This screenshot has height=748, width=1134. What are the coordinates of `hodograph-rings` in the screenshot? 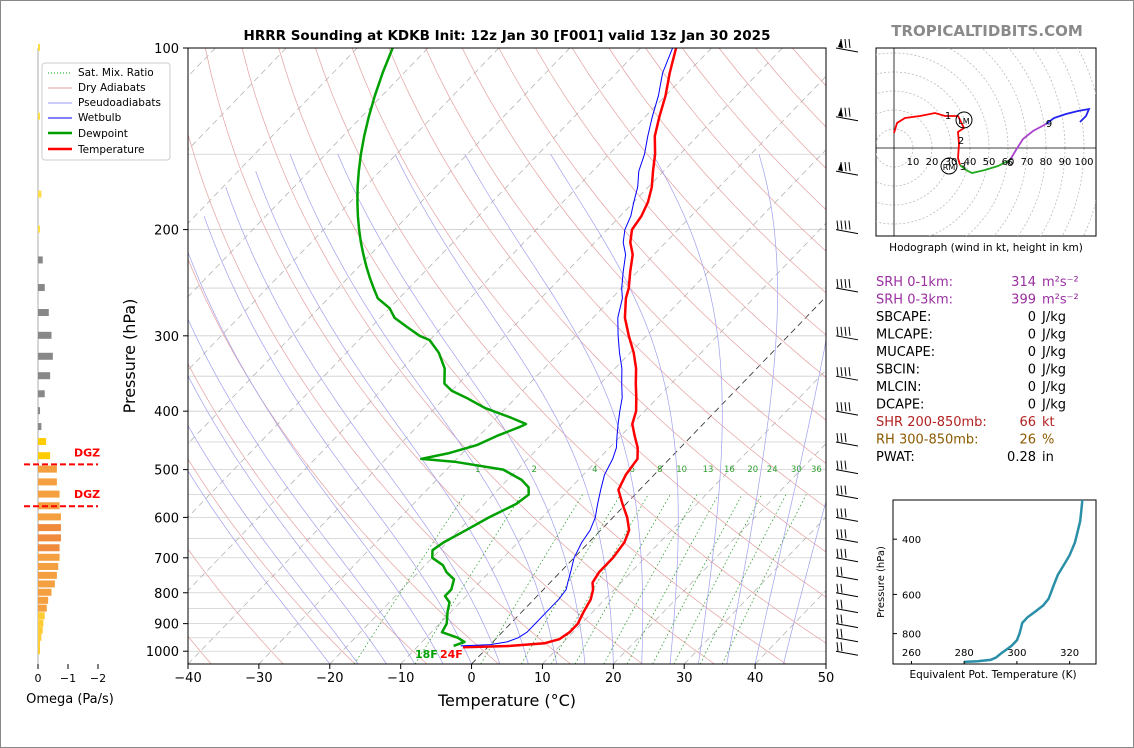 It's located at (986, 142).